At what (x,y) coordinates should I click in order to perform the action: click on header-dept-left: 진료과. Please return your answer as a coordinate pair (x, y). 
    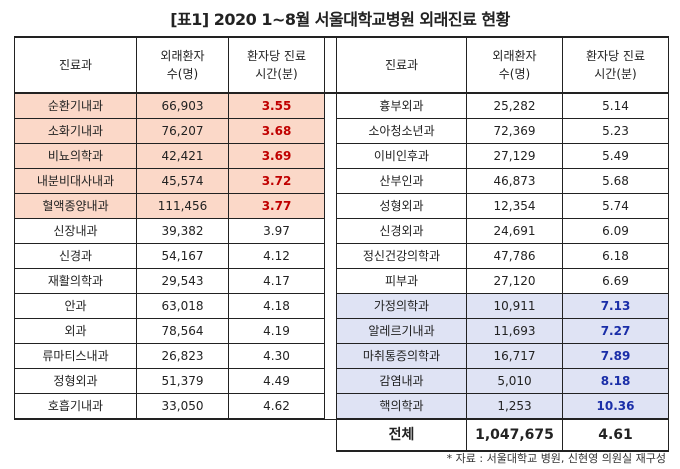
    Looking at the image, I should click on (75, 65).